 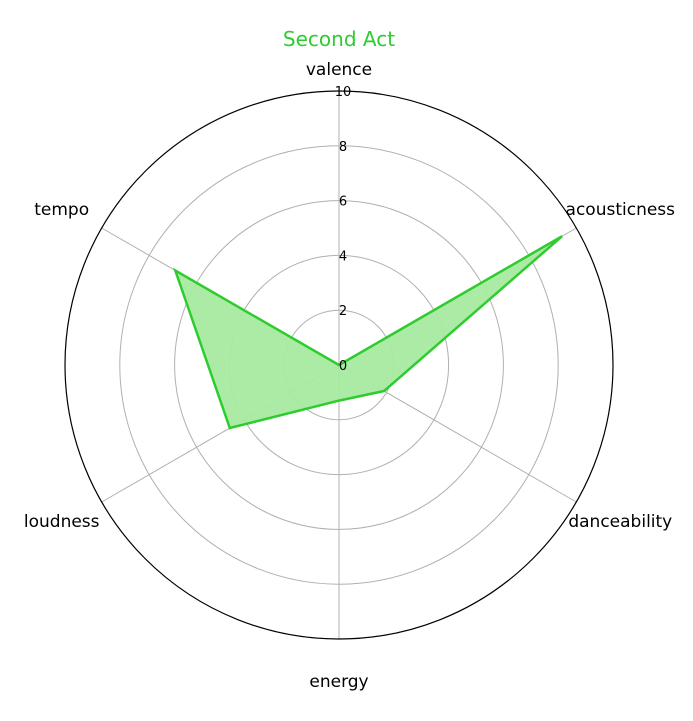 What do you see at coordinates (621, 210) in the screenshot?
I see `axis-label-acousticness: acousticness` at bounding box center [621, 210].